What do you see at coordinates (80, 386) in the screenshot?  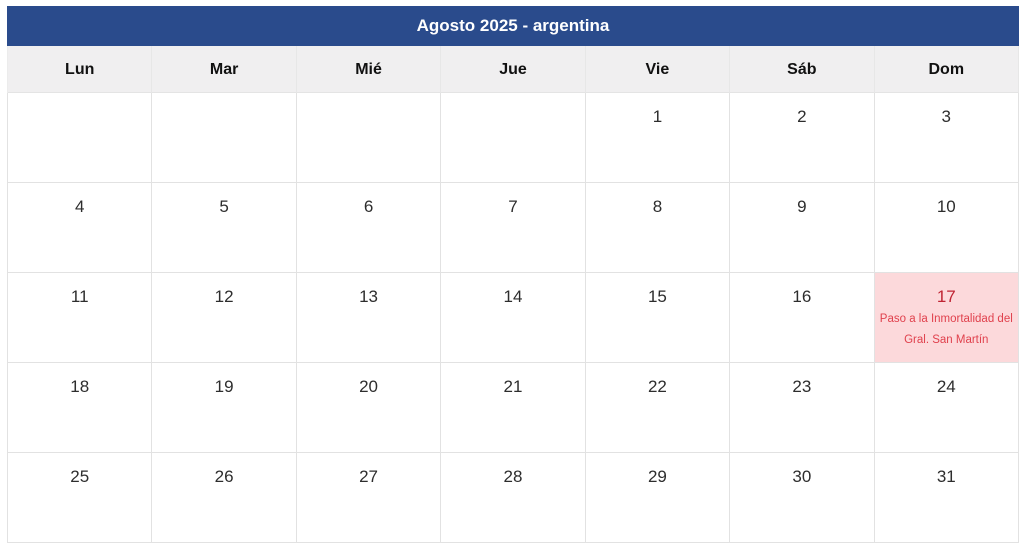 I see `date-number: 18` at bounding box center [80, 386].